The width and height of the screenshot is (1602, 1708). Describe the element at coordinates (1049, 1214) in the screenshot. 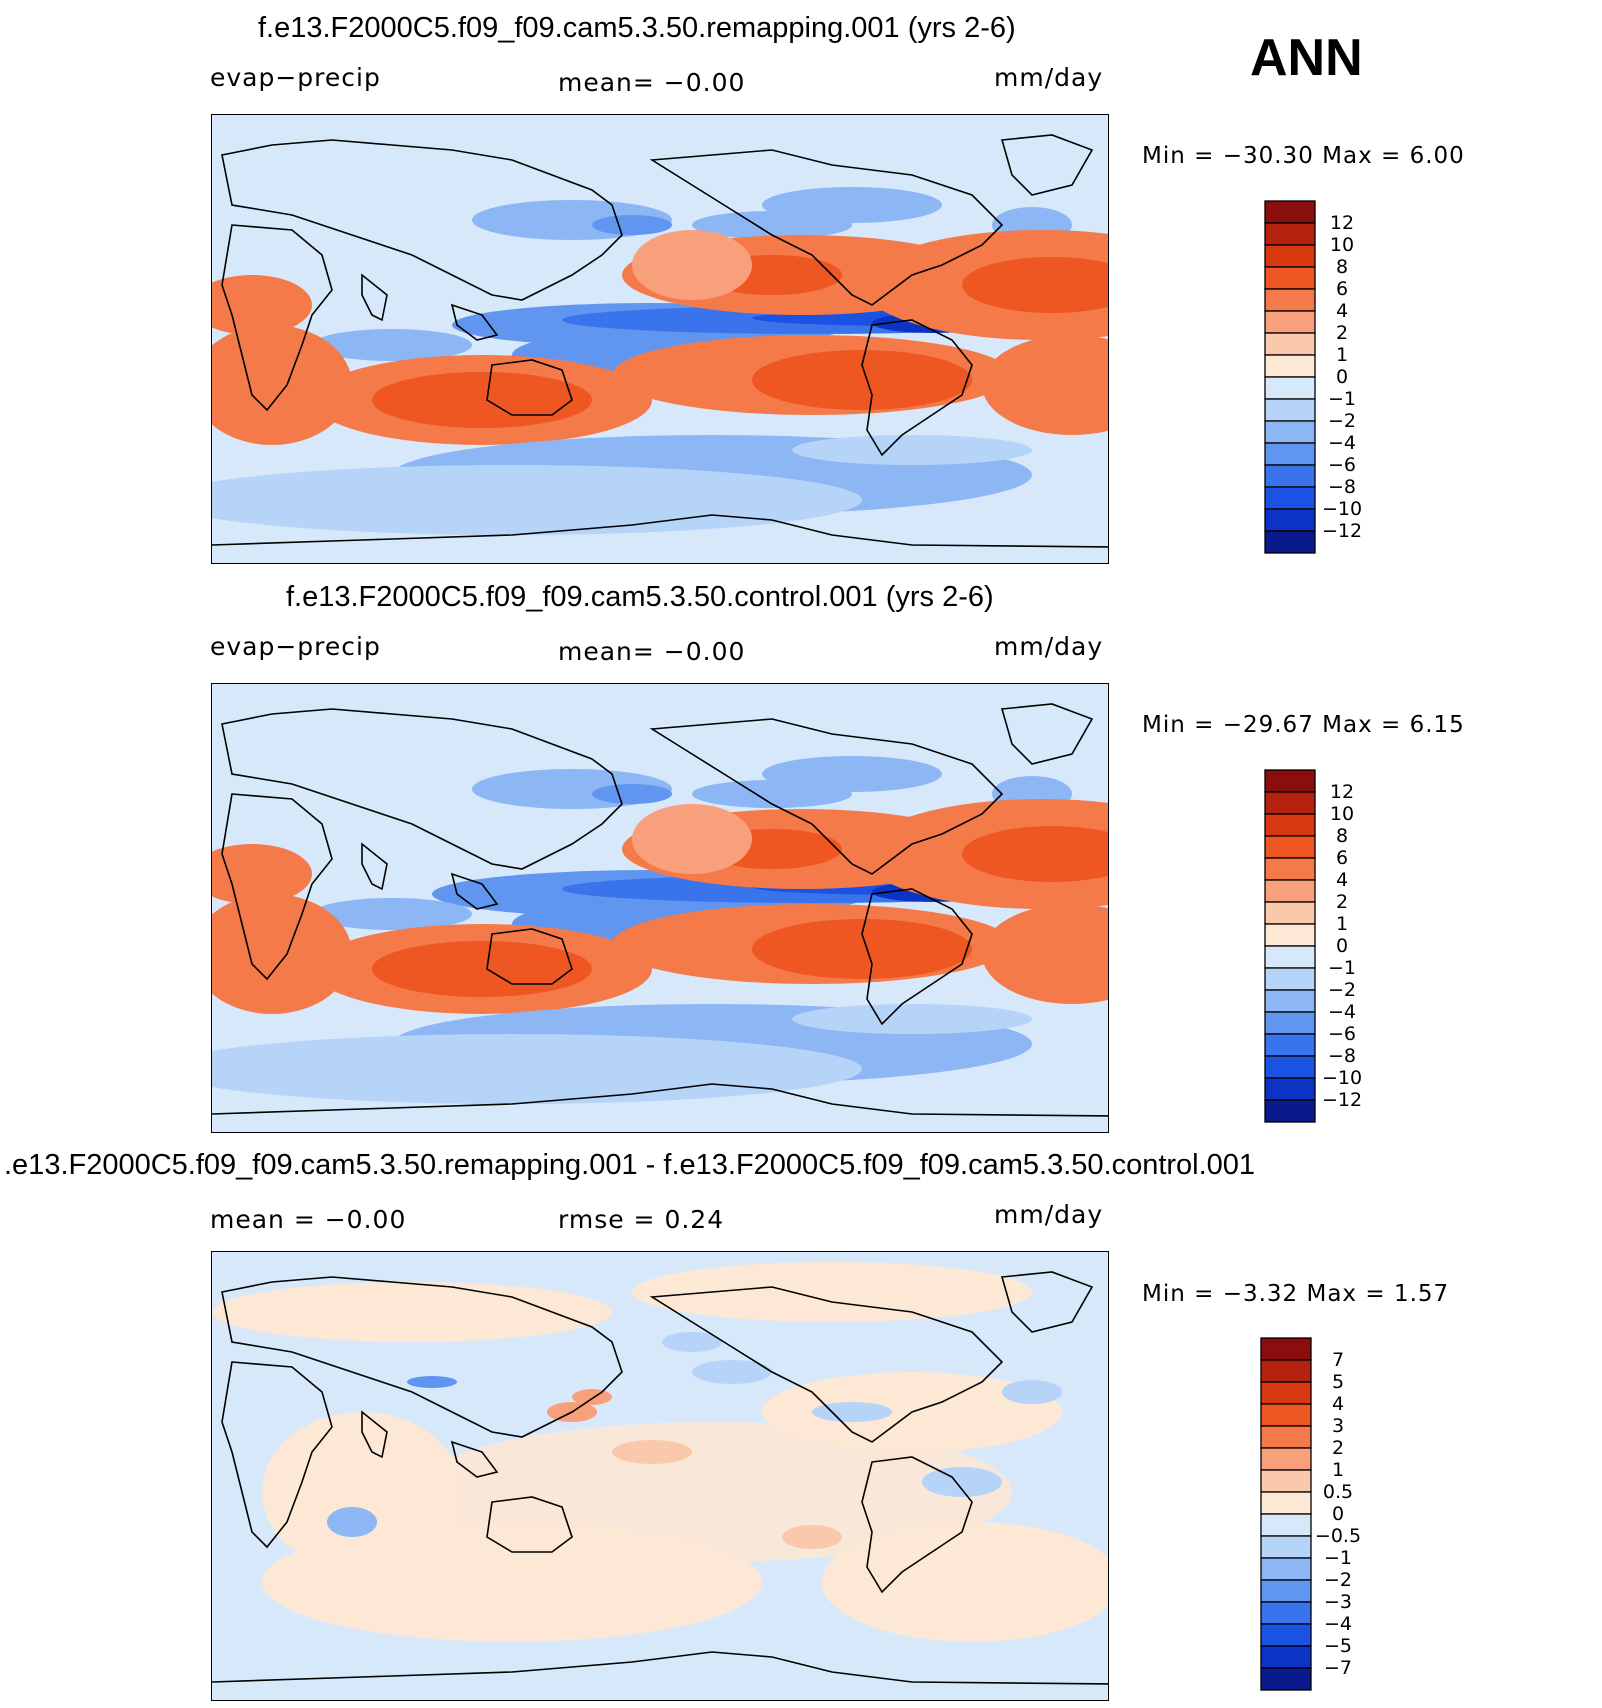

I see `panel-3-units-label: mm/day` at that location.